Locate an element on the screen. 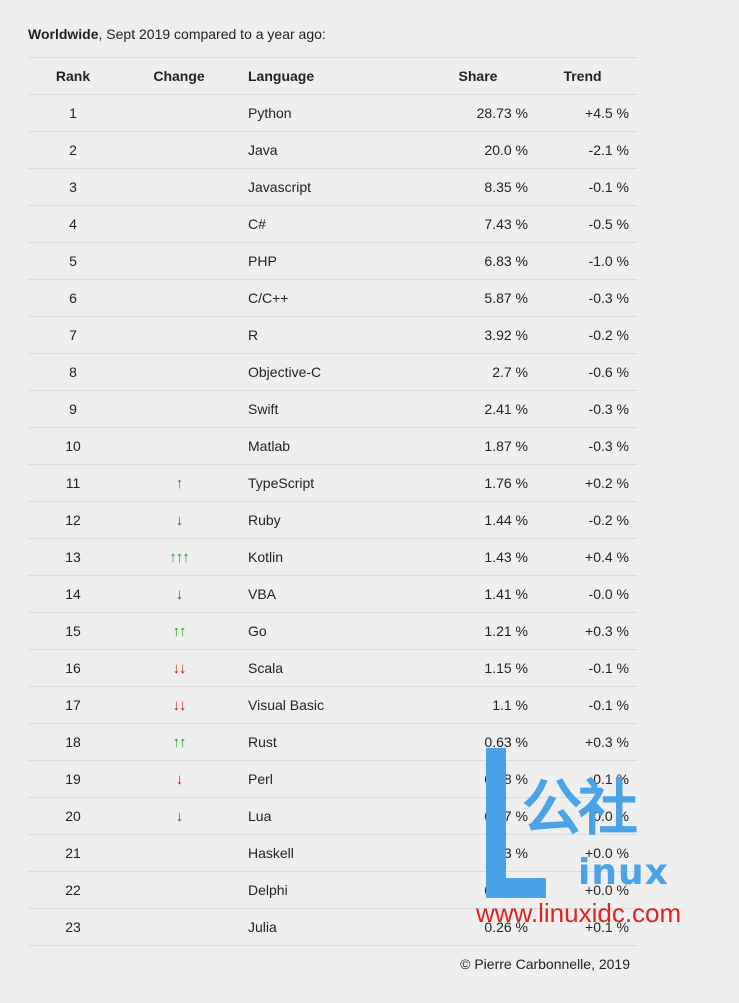 The image size is (739, 1003). table-row: 18 ↑↑ Rust 0.63 % +0.3 % is located at coordinates (332, 742).